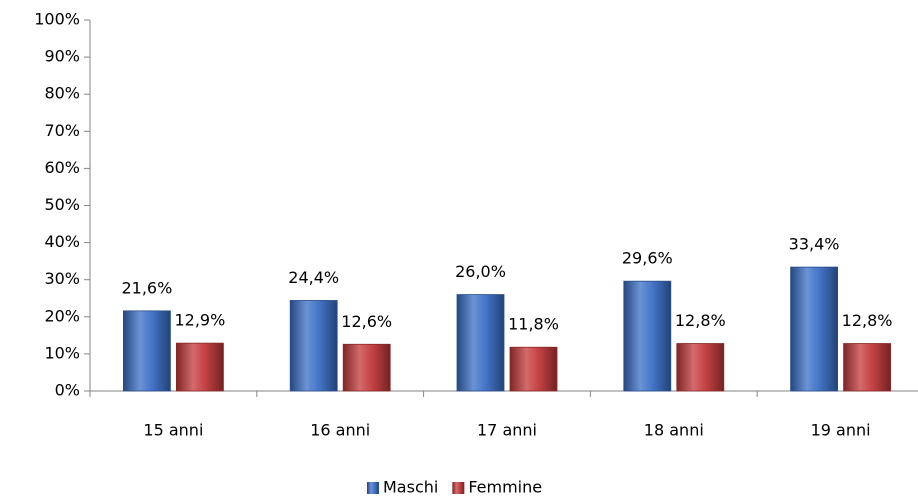 The height and width of the screenshot is (497, 918). I want to click on value-label: 33,4%, so click(814, 244).